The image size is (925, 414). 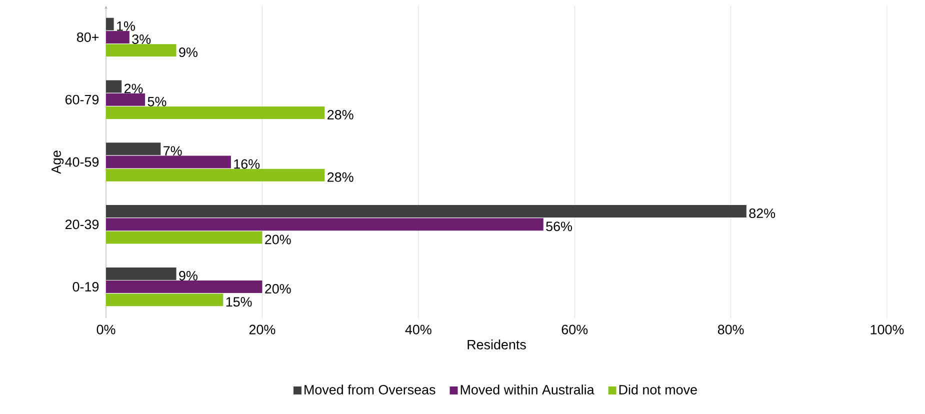 What do you see at coordinates (82, 225) in the screenshot?
I see `y-tick-label: 20-39` at bounding box center [82, 225].